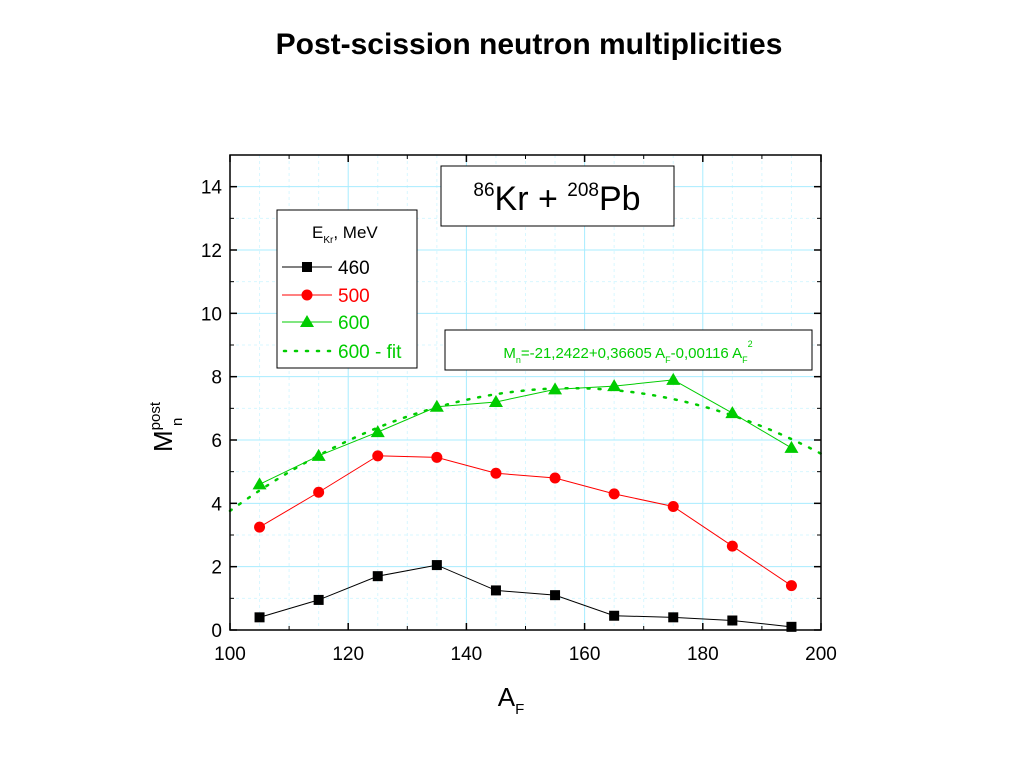 This screenshot has height=768, width=1024. Describe the element at coordinates (345, 234) in the screenshot. I see `legend-title: EKr, MeV` at that location.